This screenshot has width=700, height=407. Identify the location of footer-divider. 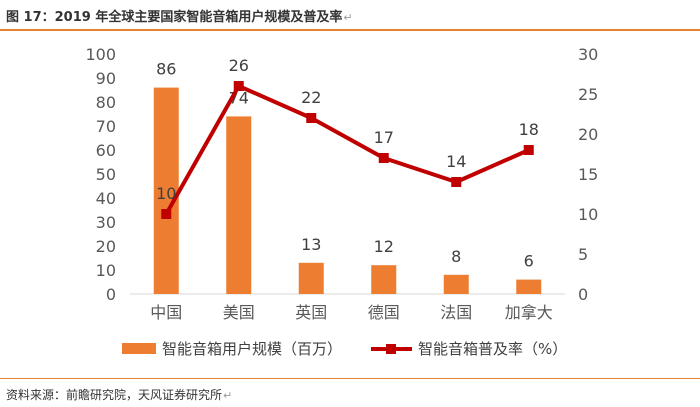
(350, 378).